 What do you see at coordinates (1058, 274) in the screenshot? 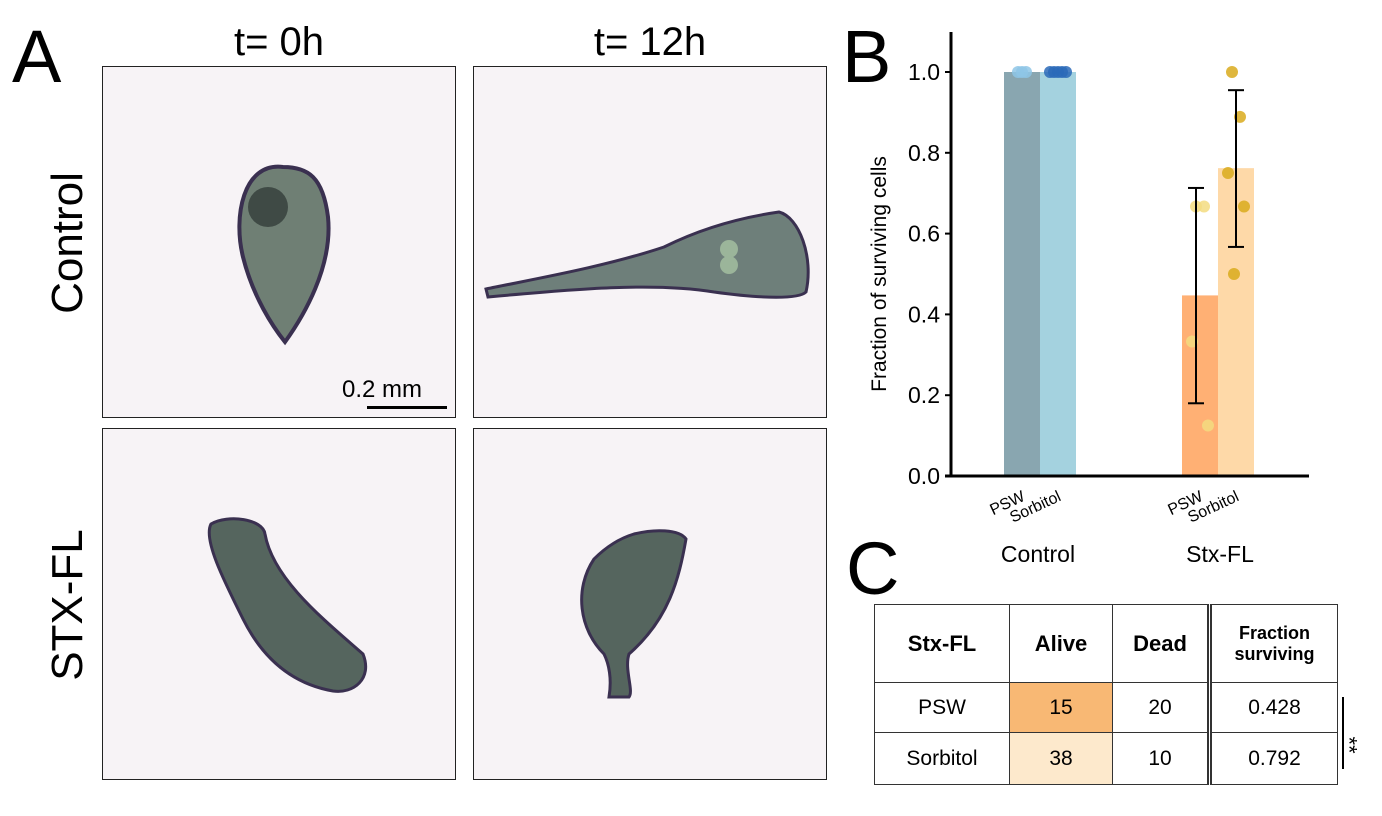
I see `bar-control-sorbitol` at bounding box center [1058, 274].